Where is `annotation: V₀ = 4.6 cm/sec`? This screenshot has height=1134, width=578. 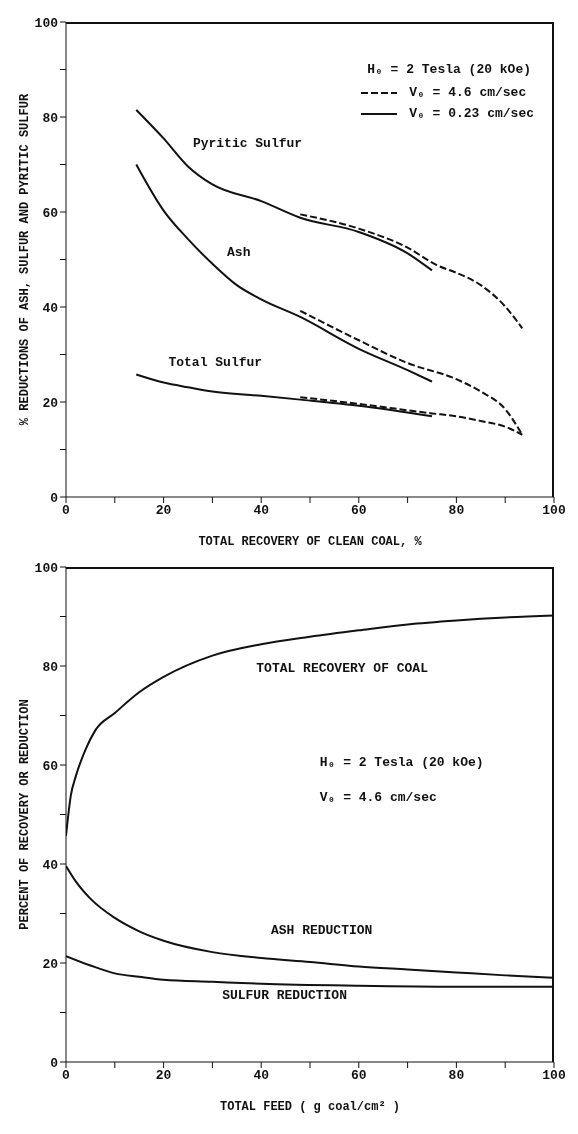 annotation: V₀ = 4.6 cm/sec is located at coordinates (378, 797).